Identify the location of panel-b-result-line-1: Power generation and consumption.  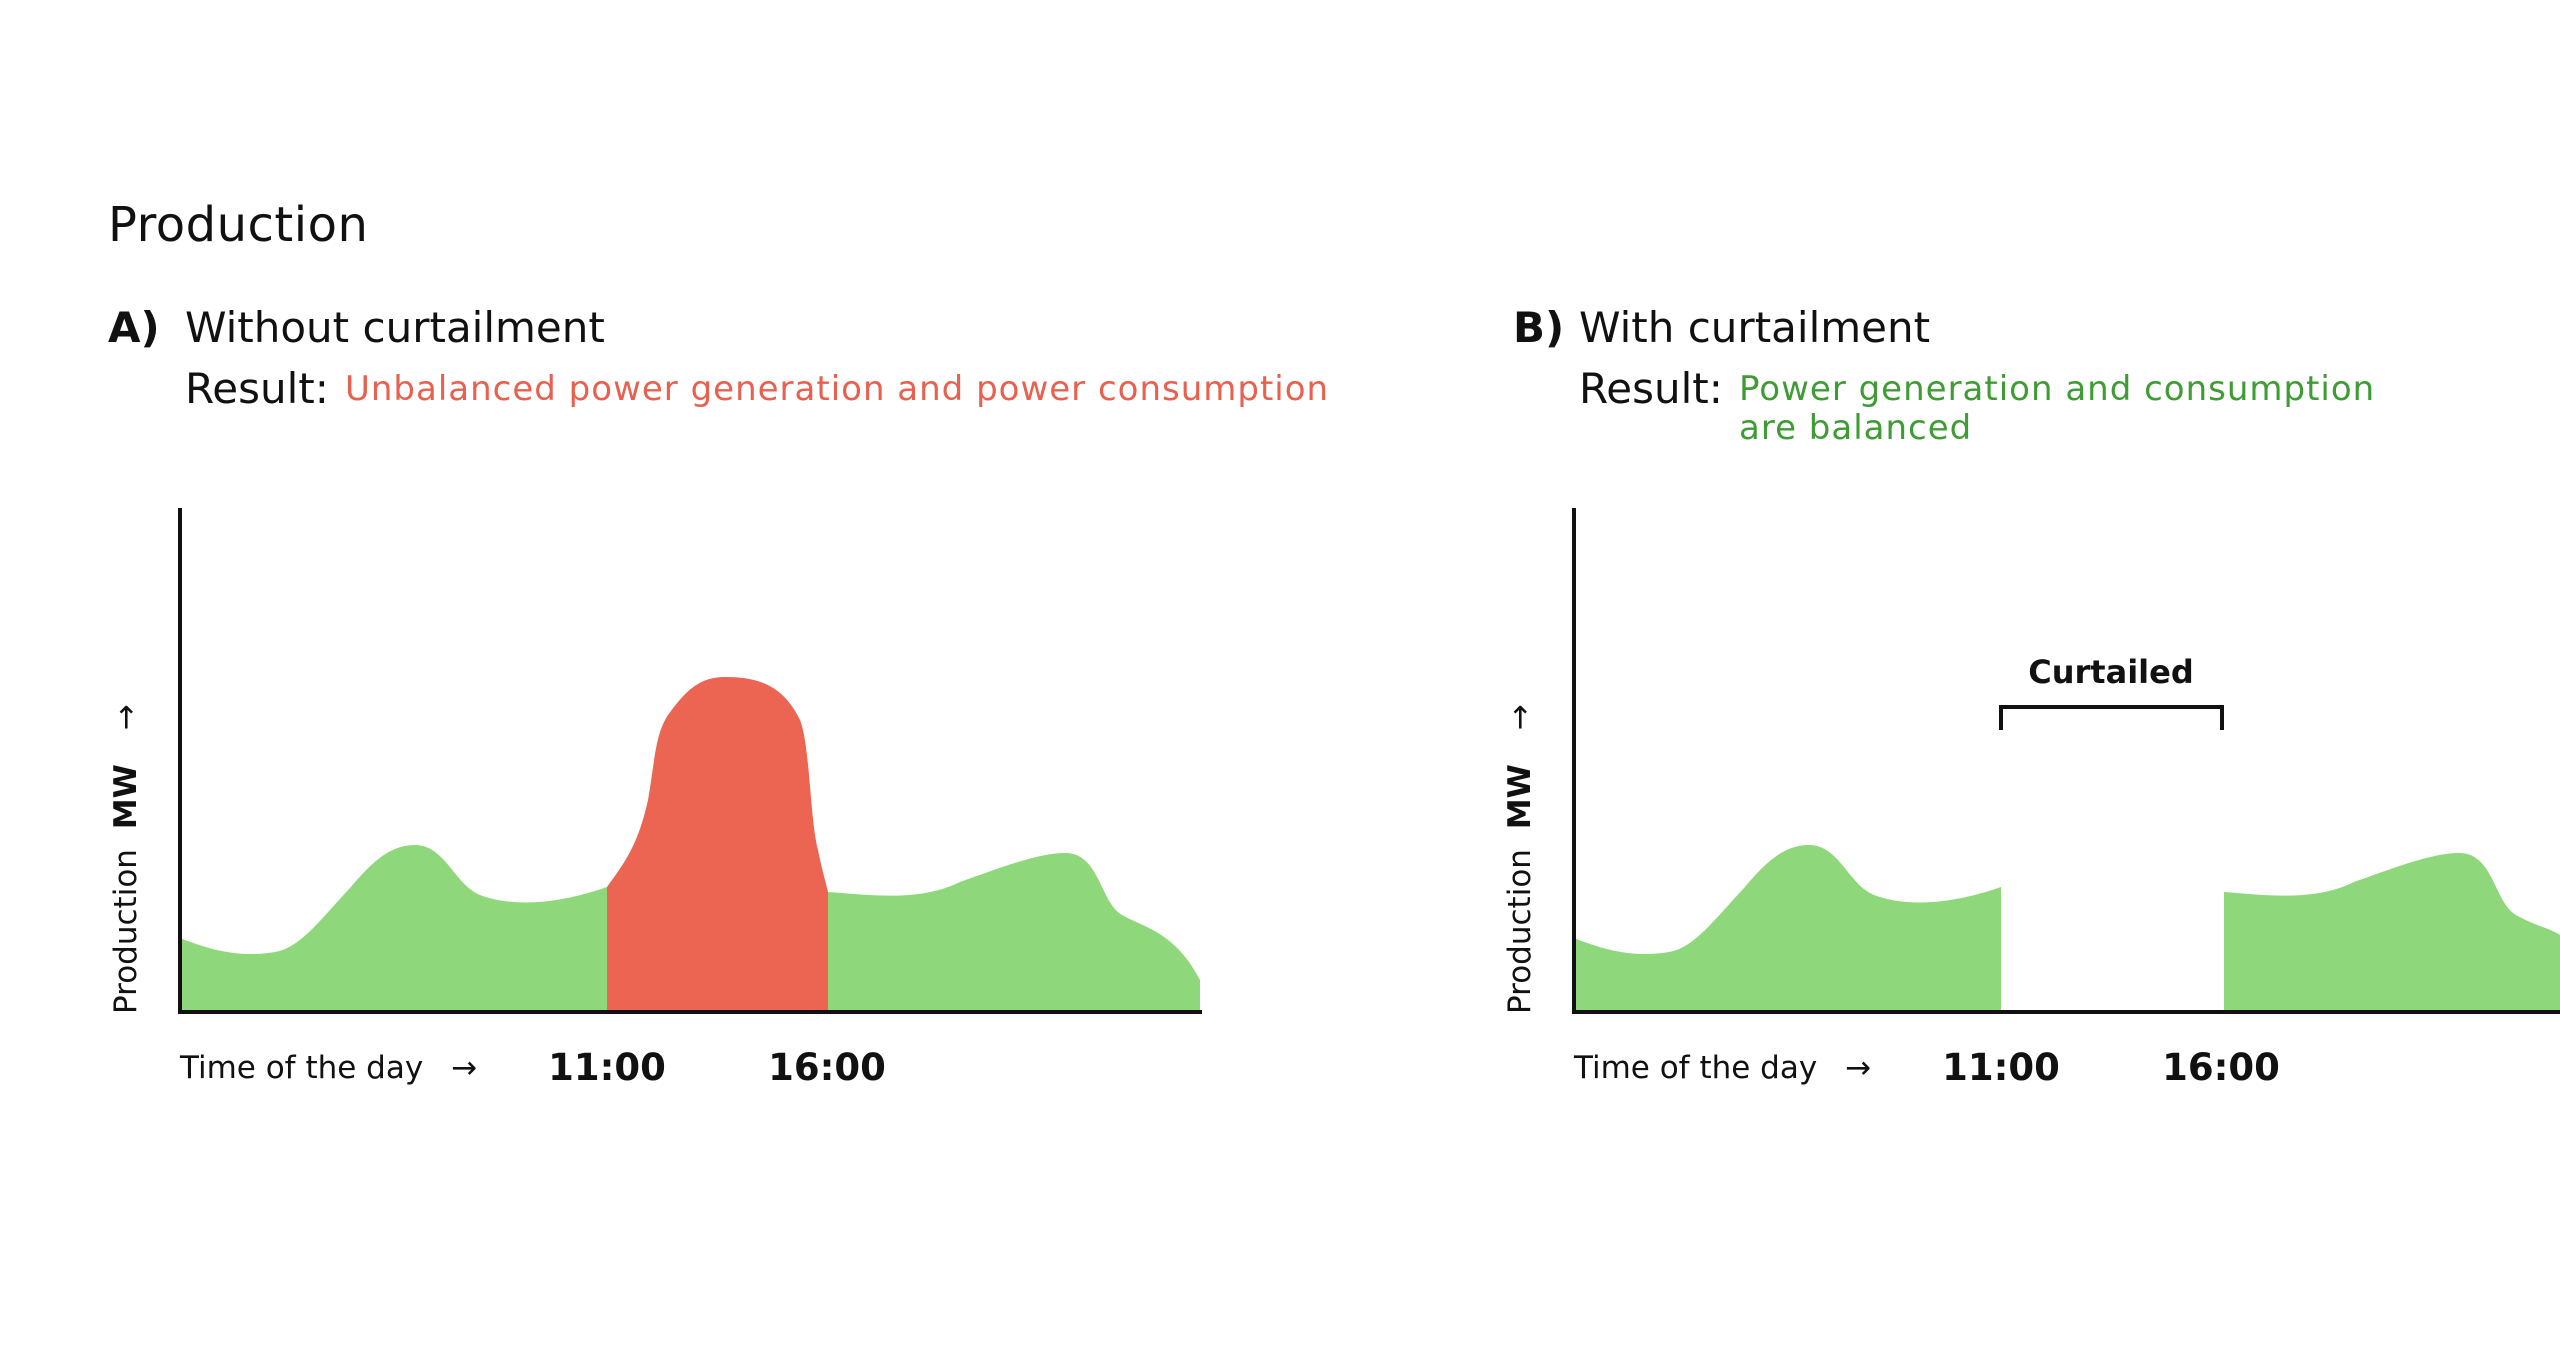
(2057, 389).